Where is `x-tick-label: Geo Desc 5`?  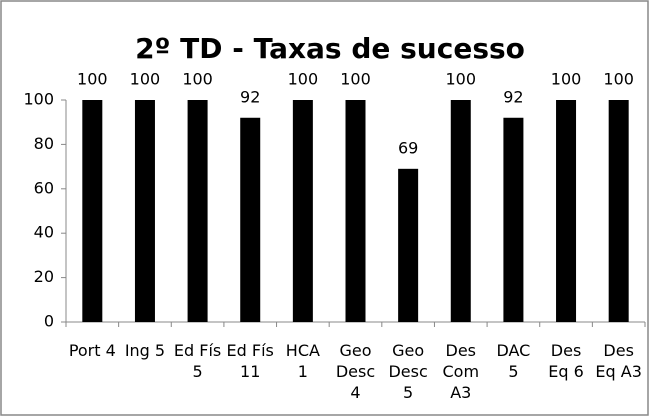 x-tick-label: Geo Desc 5 is located at coordinates (408, 371).